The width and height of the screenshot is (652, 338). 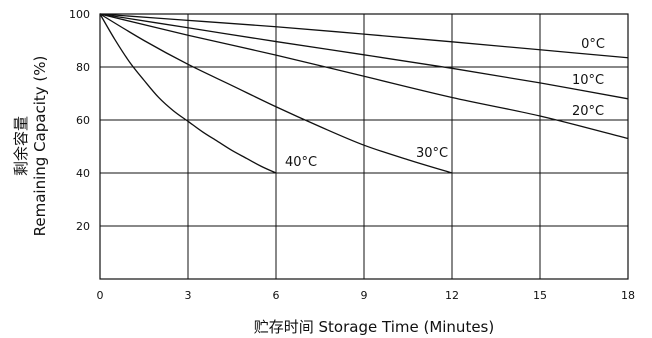 I want to click on x-ticks: 0 3 6 9 12 15 18, so click(x=366, y=295).